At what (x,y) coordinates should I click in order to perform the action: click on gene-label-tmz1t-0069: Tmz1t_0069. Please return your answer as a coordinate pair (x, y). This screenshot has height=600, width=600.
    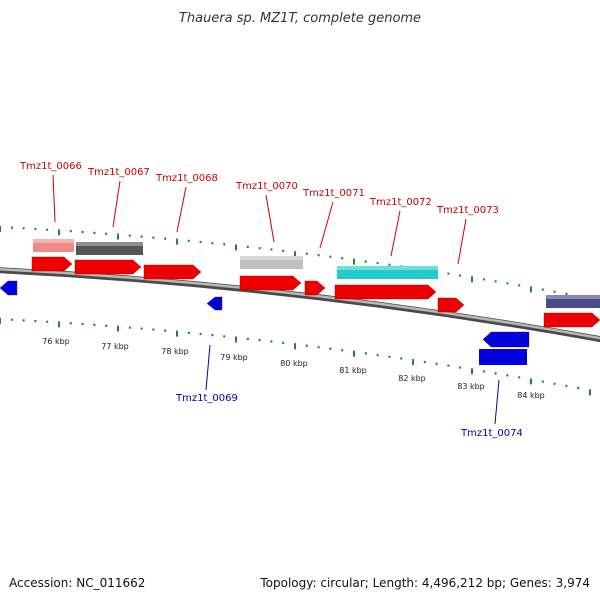
    Looking at the image, I should click on (206, 398).